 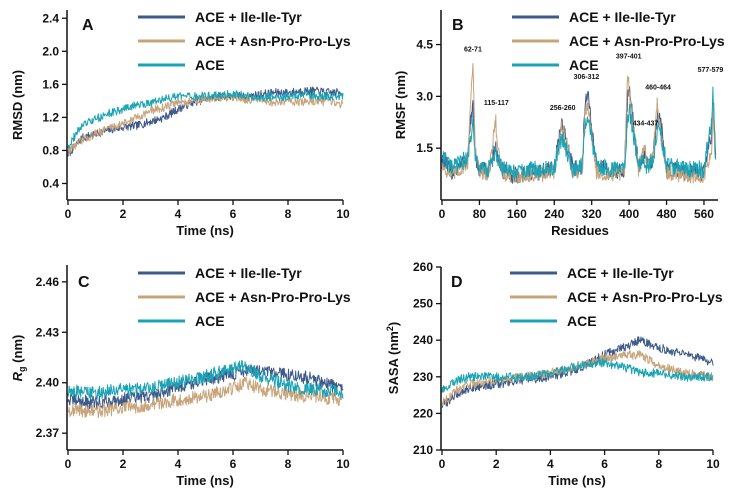 What do you see at coordinates (48, 383) in the screenshot?
I see `y-tick-label: 2.40` at bounding box center [48, 383].